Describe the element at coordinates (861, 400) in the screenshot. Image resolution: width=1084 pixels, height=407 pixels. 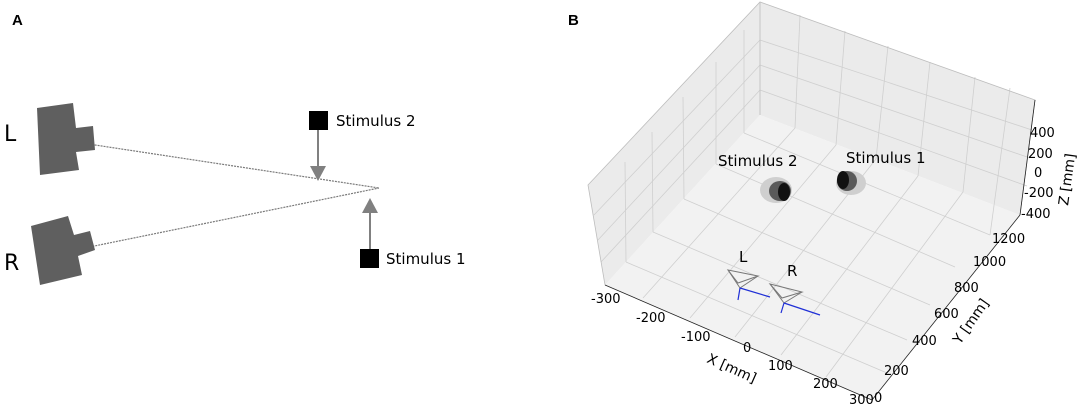
I see `x-tick: 300` at that location.